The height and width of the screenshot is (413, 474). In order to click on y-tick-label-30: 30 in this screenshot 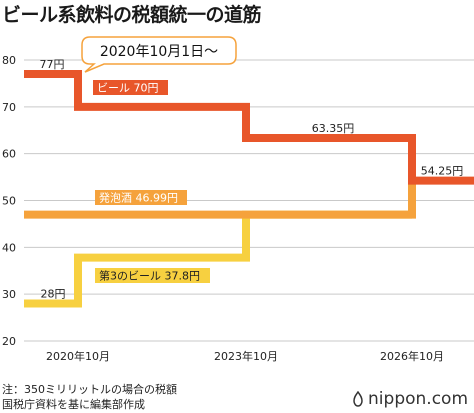, I will do `click(9, 294)`.